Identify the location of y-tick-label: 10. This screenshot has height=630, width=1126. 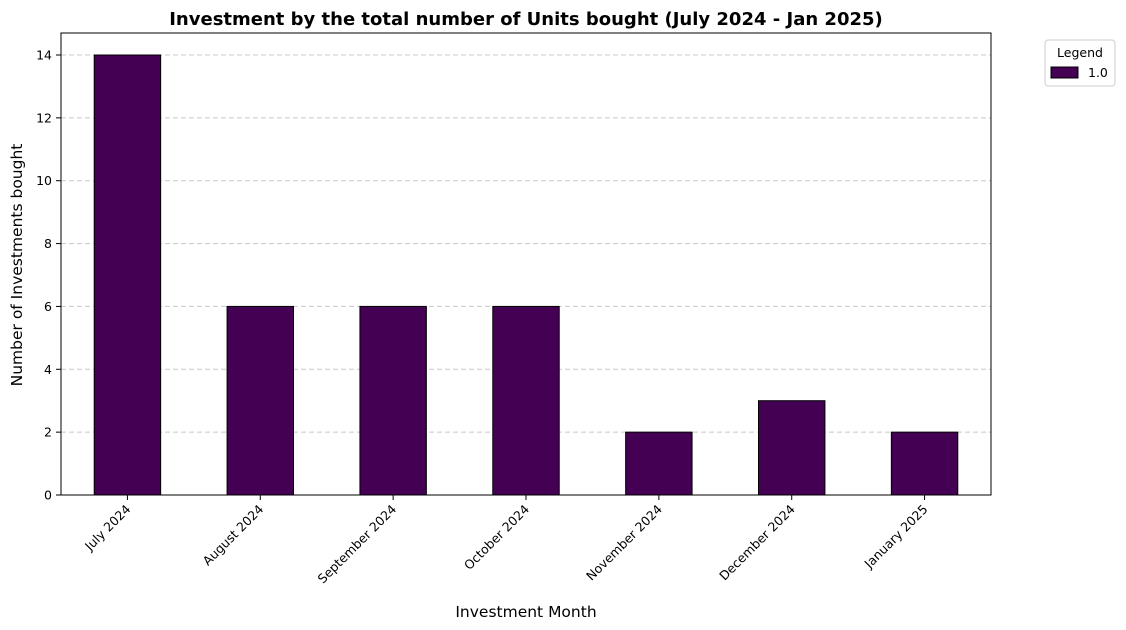
(44, 180).